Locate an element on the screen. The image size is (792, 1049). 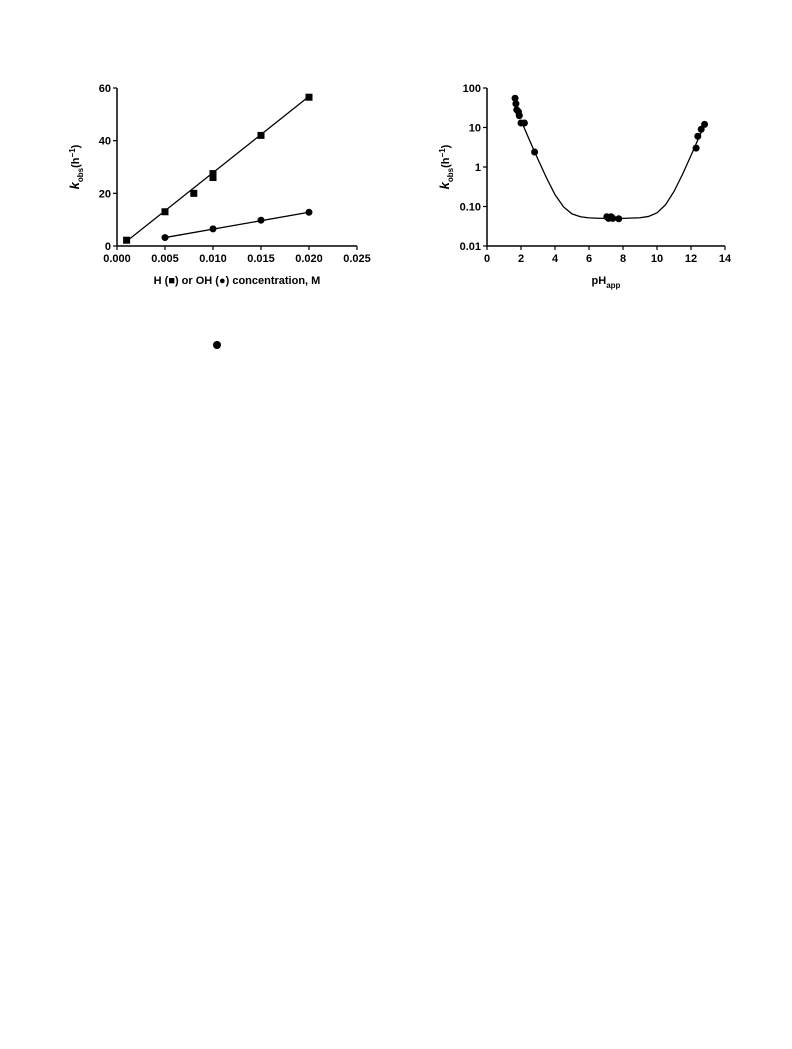
label-part: pH is located at coordinates (599, 281).